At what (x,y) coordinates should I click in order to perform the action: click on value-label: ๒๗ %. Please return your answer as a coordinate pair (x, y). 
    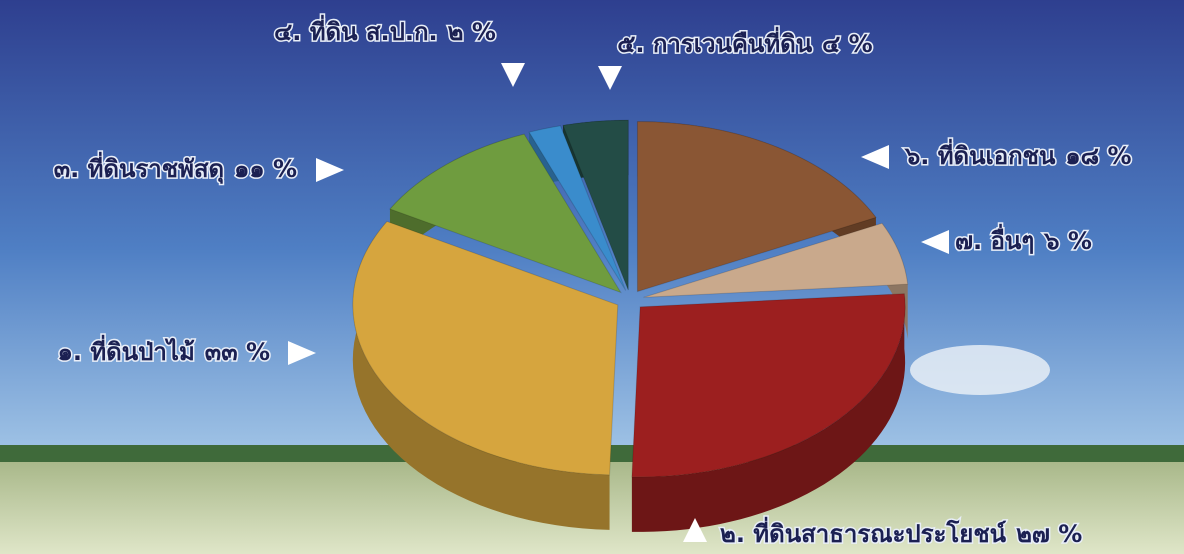
    Looking at the image, I should click on (1049, 534).